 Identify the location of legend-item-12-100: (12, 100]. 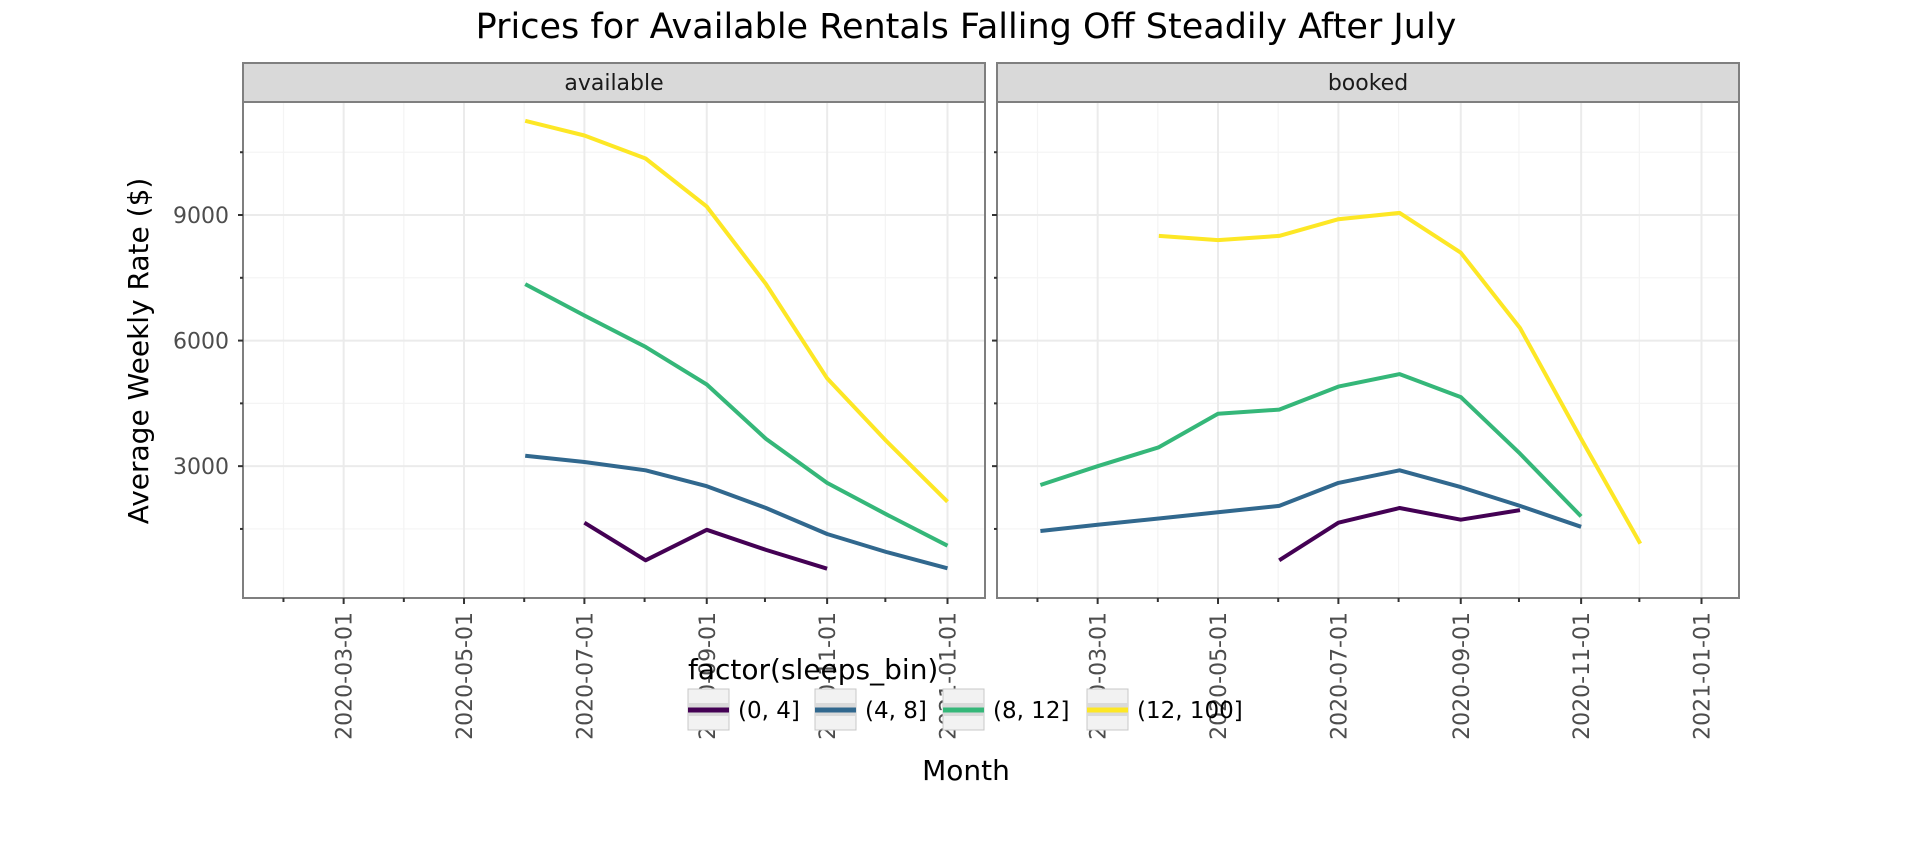
(1164, 709).